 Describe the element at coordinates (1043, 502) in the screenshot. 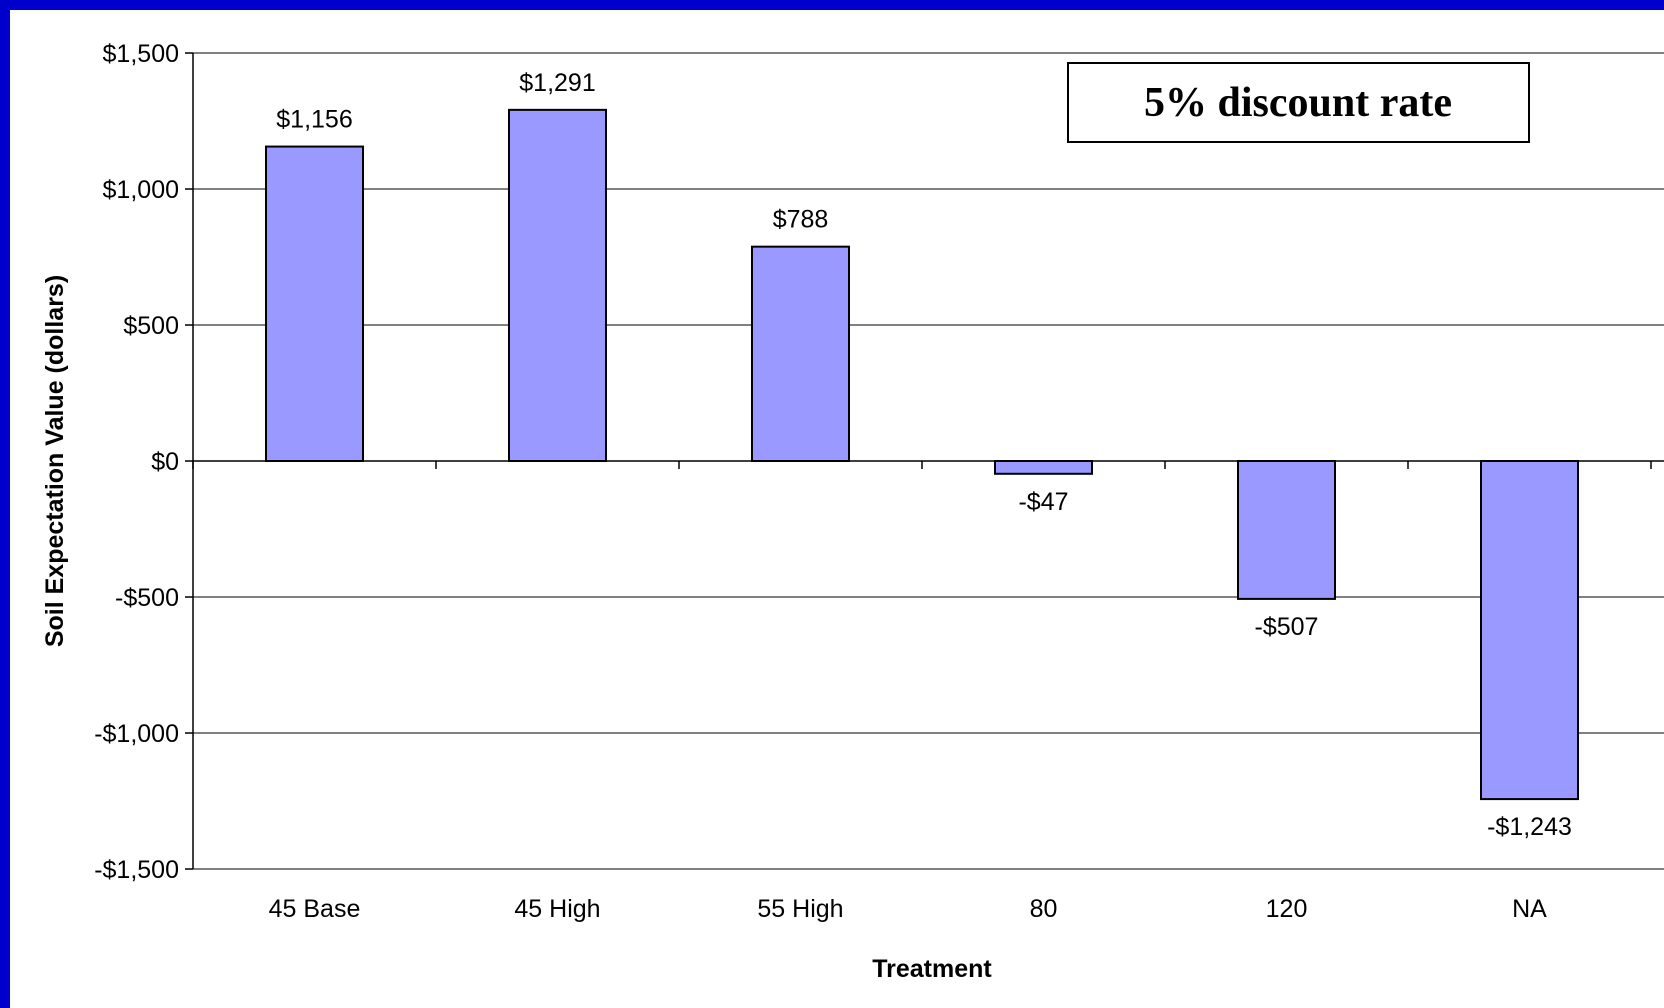

I see `data-label: -$47` at that location.